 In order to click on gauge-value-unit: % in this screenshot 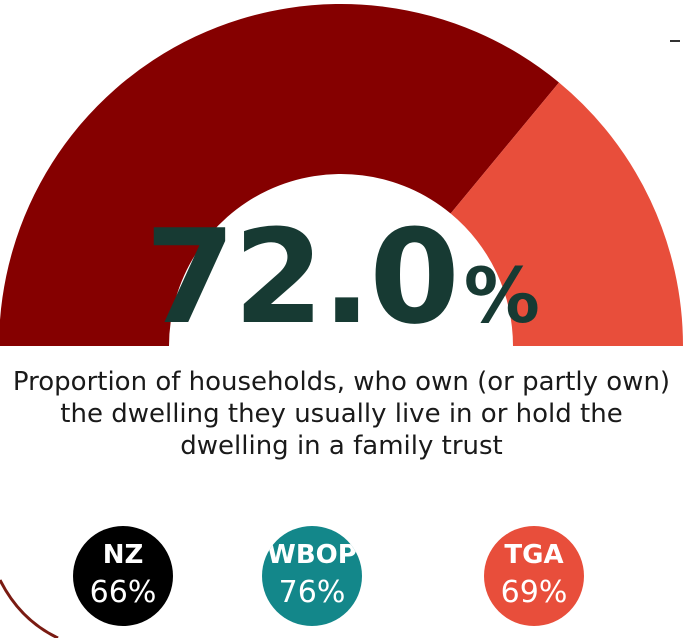, I will do `click(501, 295)`.